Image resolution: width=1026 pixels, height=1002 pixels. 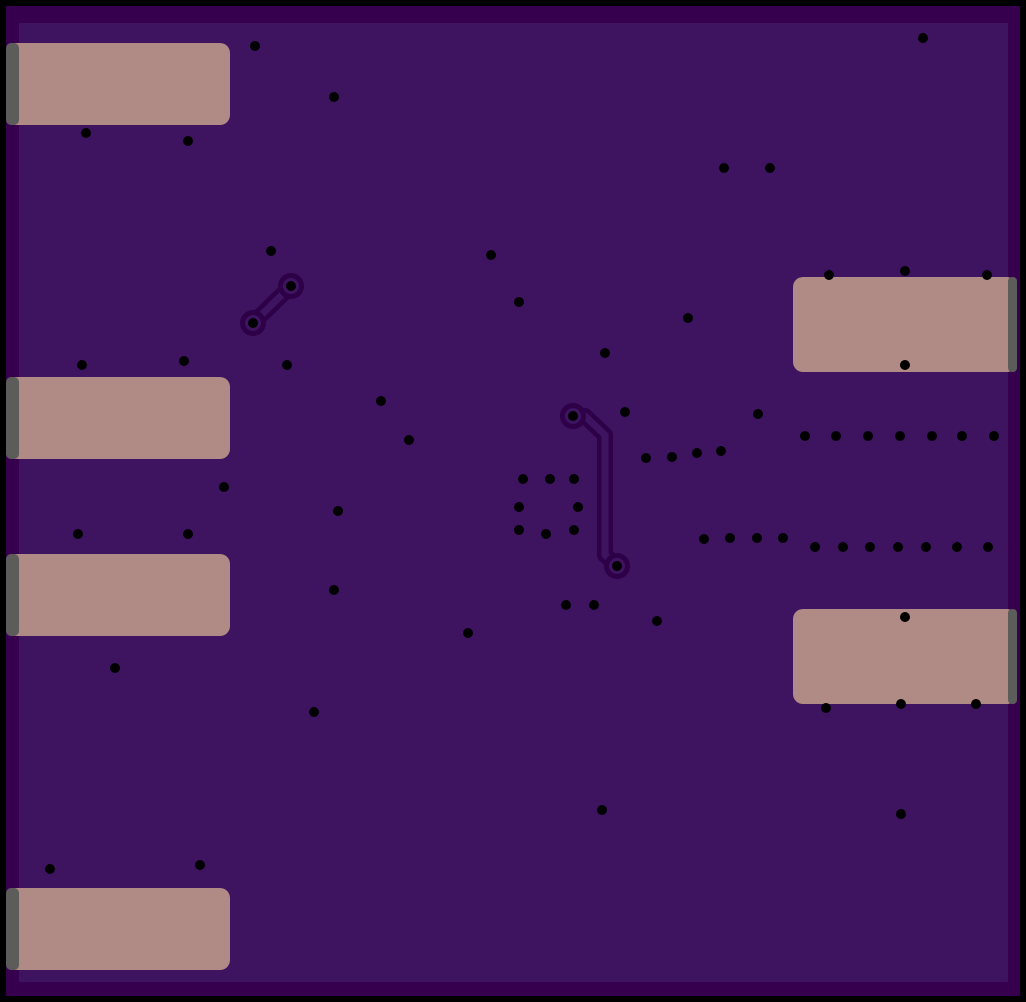 What do you see at coordinates (435, 426) in the screenshot?
I see `traces-layer` at bounding box center [435, 426].